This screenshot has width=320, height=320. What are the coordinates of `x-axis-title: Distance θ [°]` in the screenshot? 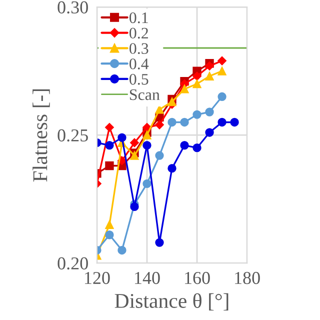 It's located at (171, 302).